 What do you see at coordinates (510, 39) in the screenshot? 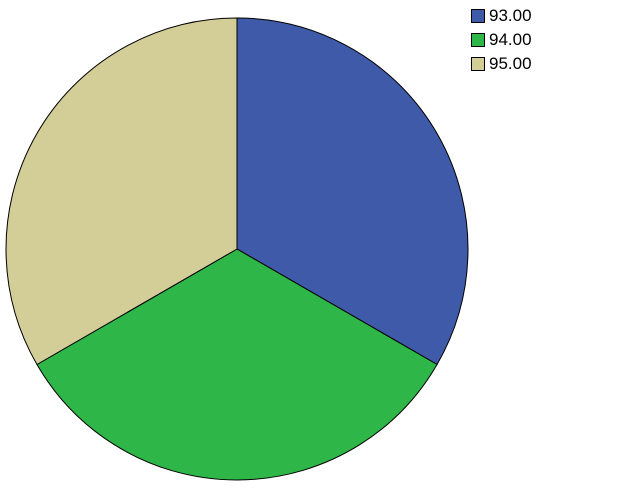
I see `legend-label: 94.00` at bounding box center [510, 39].